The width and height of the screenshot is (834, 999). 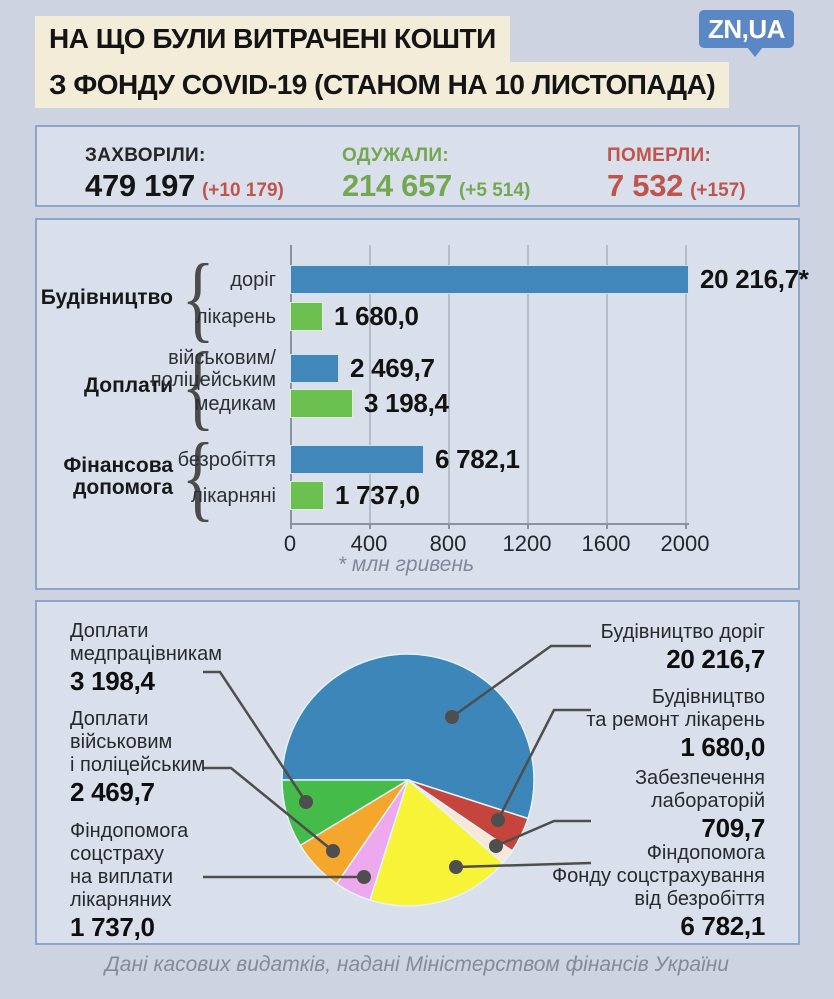 I want to click on bar-item-label-line: доріг, so click(x=253, y=279).